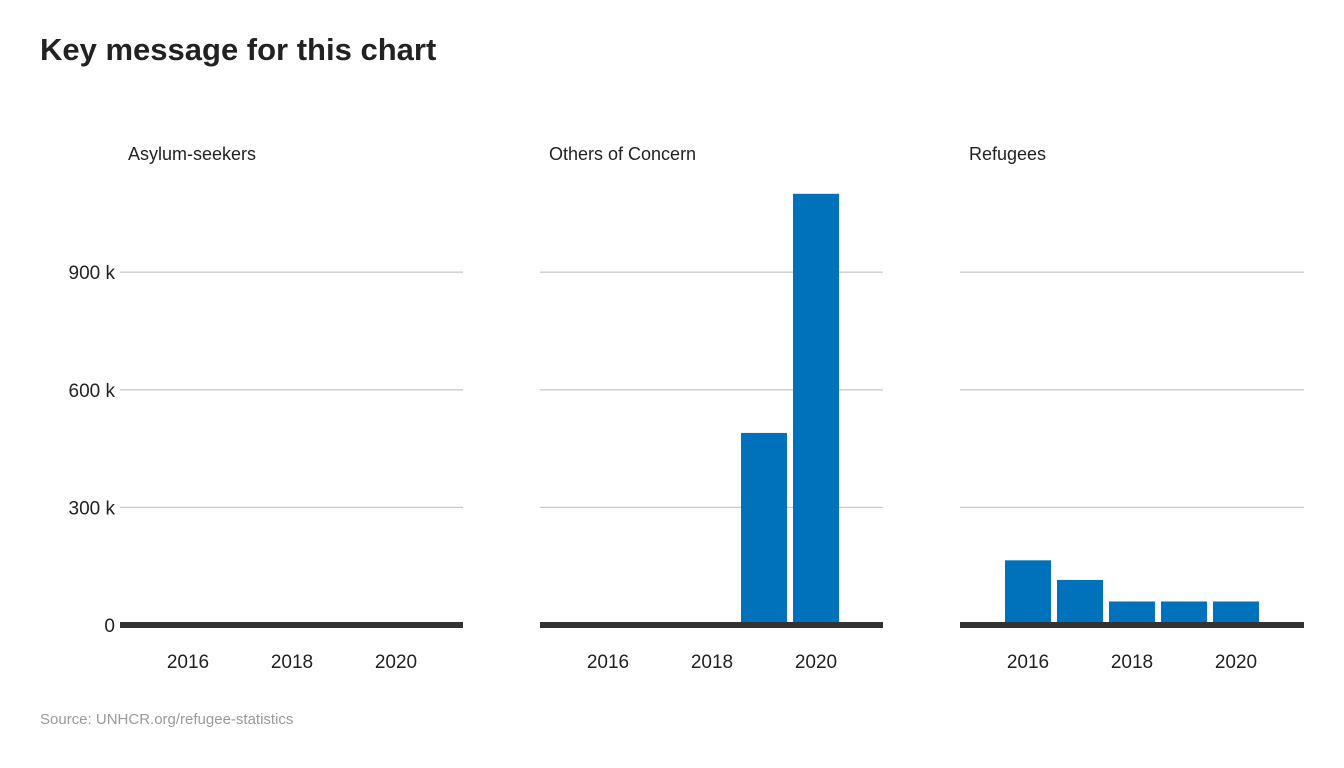 This screenshot has height=768, width=1344. What do you see at coordinates (764, 528) in the screenshot?
I see `bar-others-of-concern-2019` at bounding box center [764, 528].